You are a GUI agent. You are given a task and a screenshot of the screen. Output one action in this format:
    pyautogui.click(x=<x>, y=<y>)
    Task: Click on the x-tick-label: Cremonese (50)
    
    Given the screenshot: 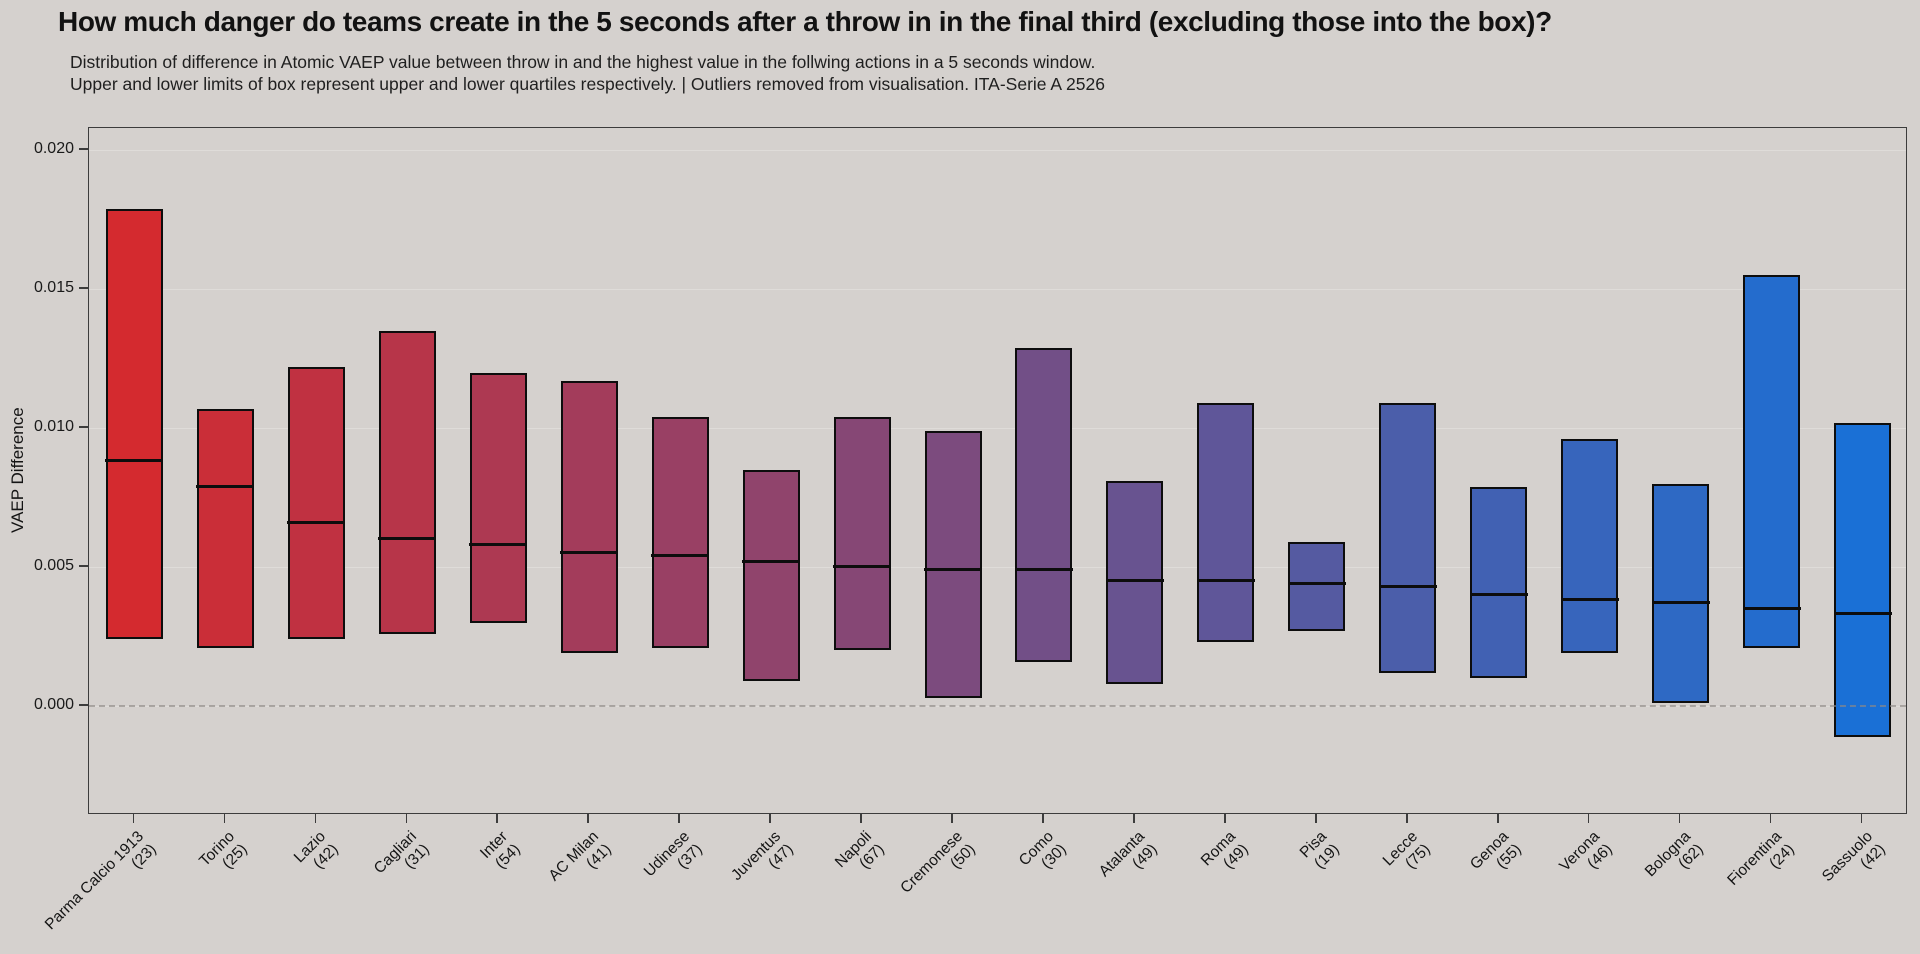 What is the action you would take?
    pyautogui.click(x=938, y=869)
    